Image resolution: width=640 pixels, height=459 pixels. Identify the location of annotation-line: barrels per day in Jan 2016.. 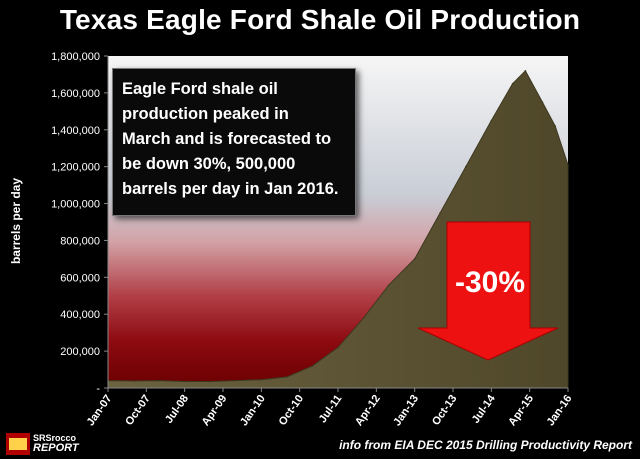
(230, 189).